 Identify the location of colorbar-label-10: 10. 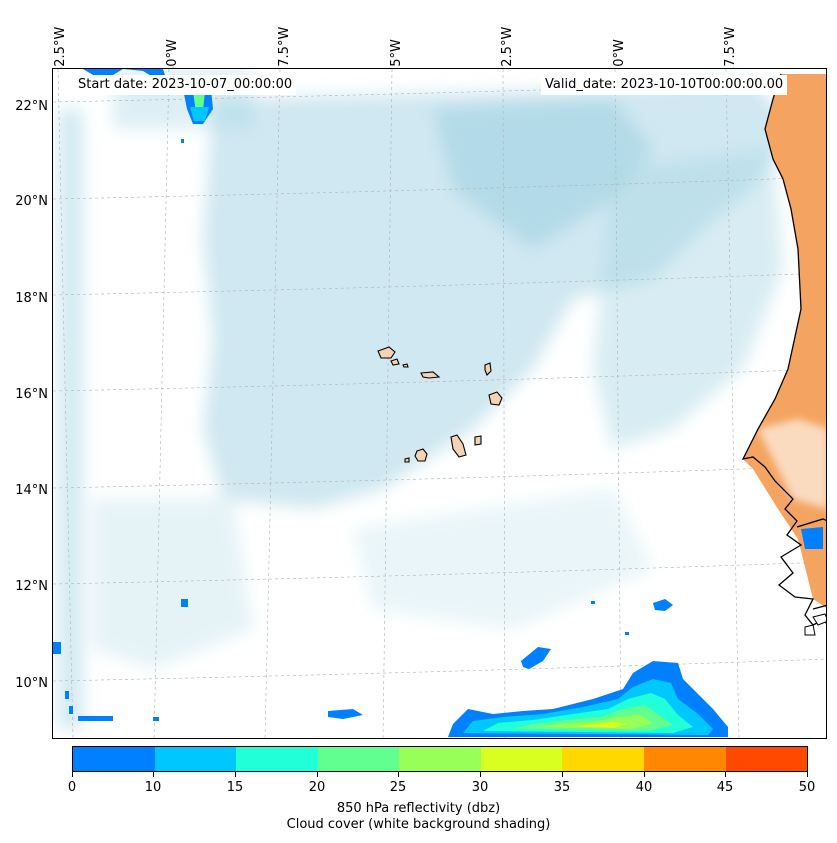
(153, 787).